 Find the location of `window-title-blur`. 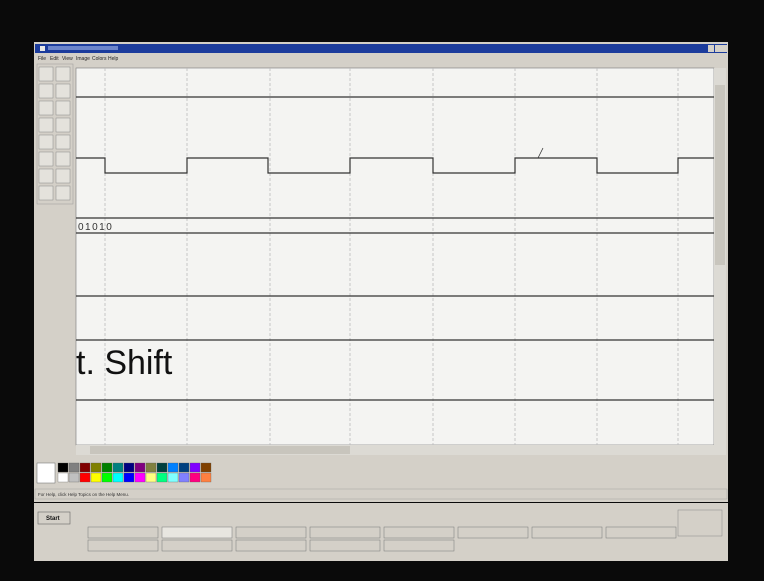

window-title-blur is located at coordinates (83, 48).